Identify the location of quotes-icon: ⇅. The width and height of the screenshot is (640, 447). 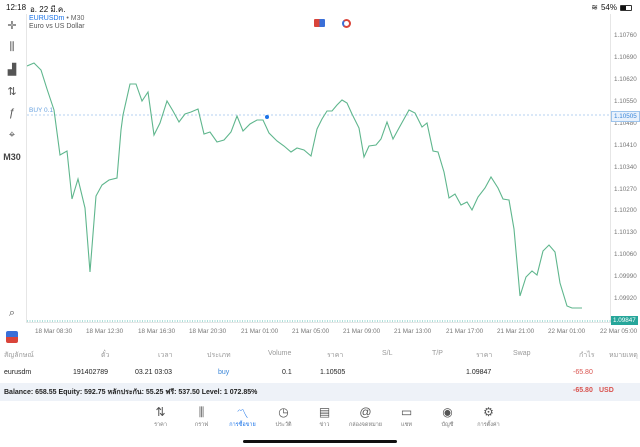
(160, 412).